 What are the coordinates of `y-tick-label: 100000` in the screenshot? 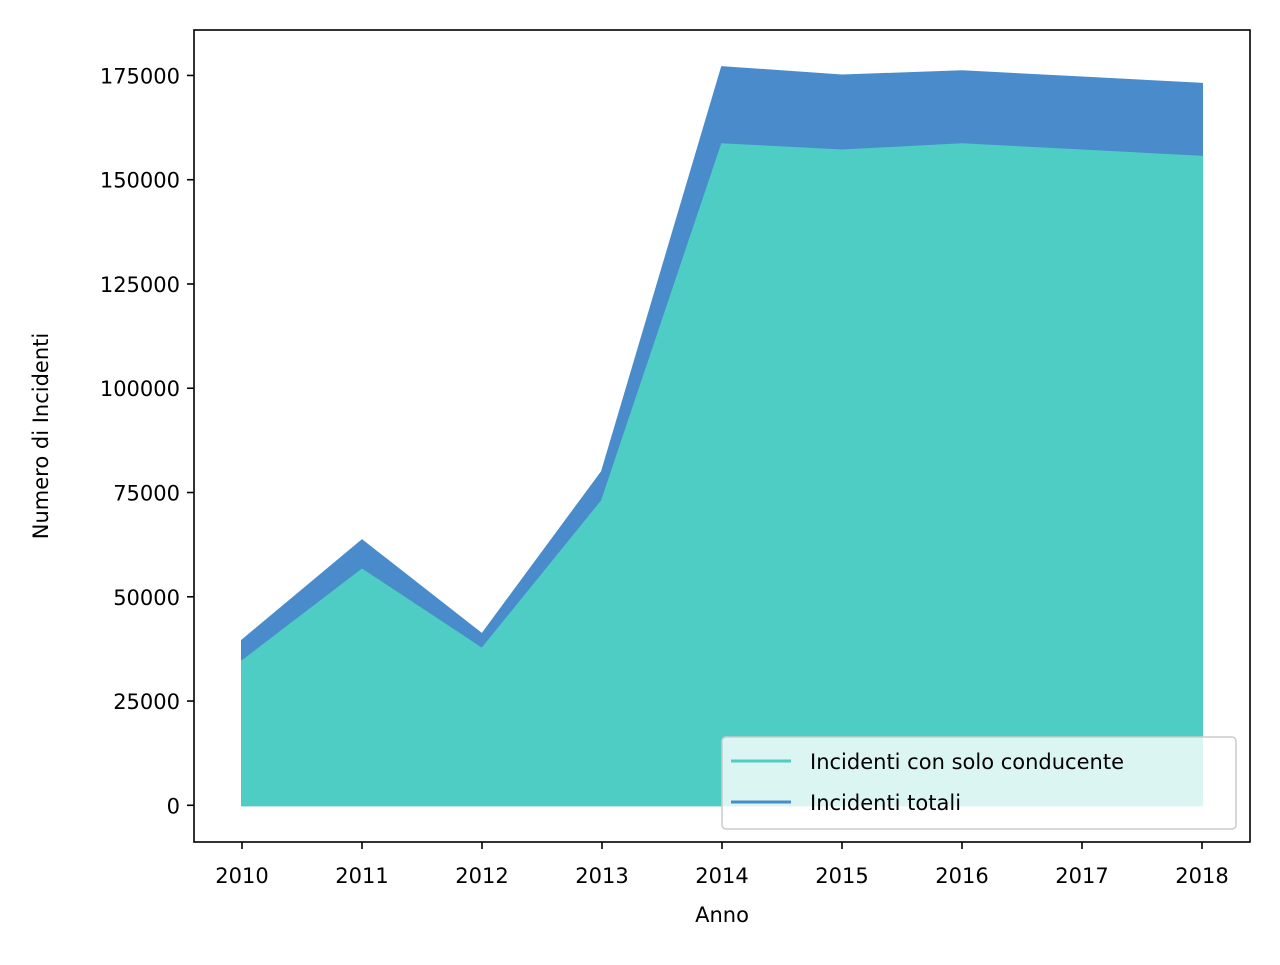 It's located at (140, 389).